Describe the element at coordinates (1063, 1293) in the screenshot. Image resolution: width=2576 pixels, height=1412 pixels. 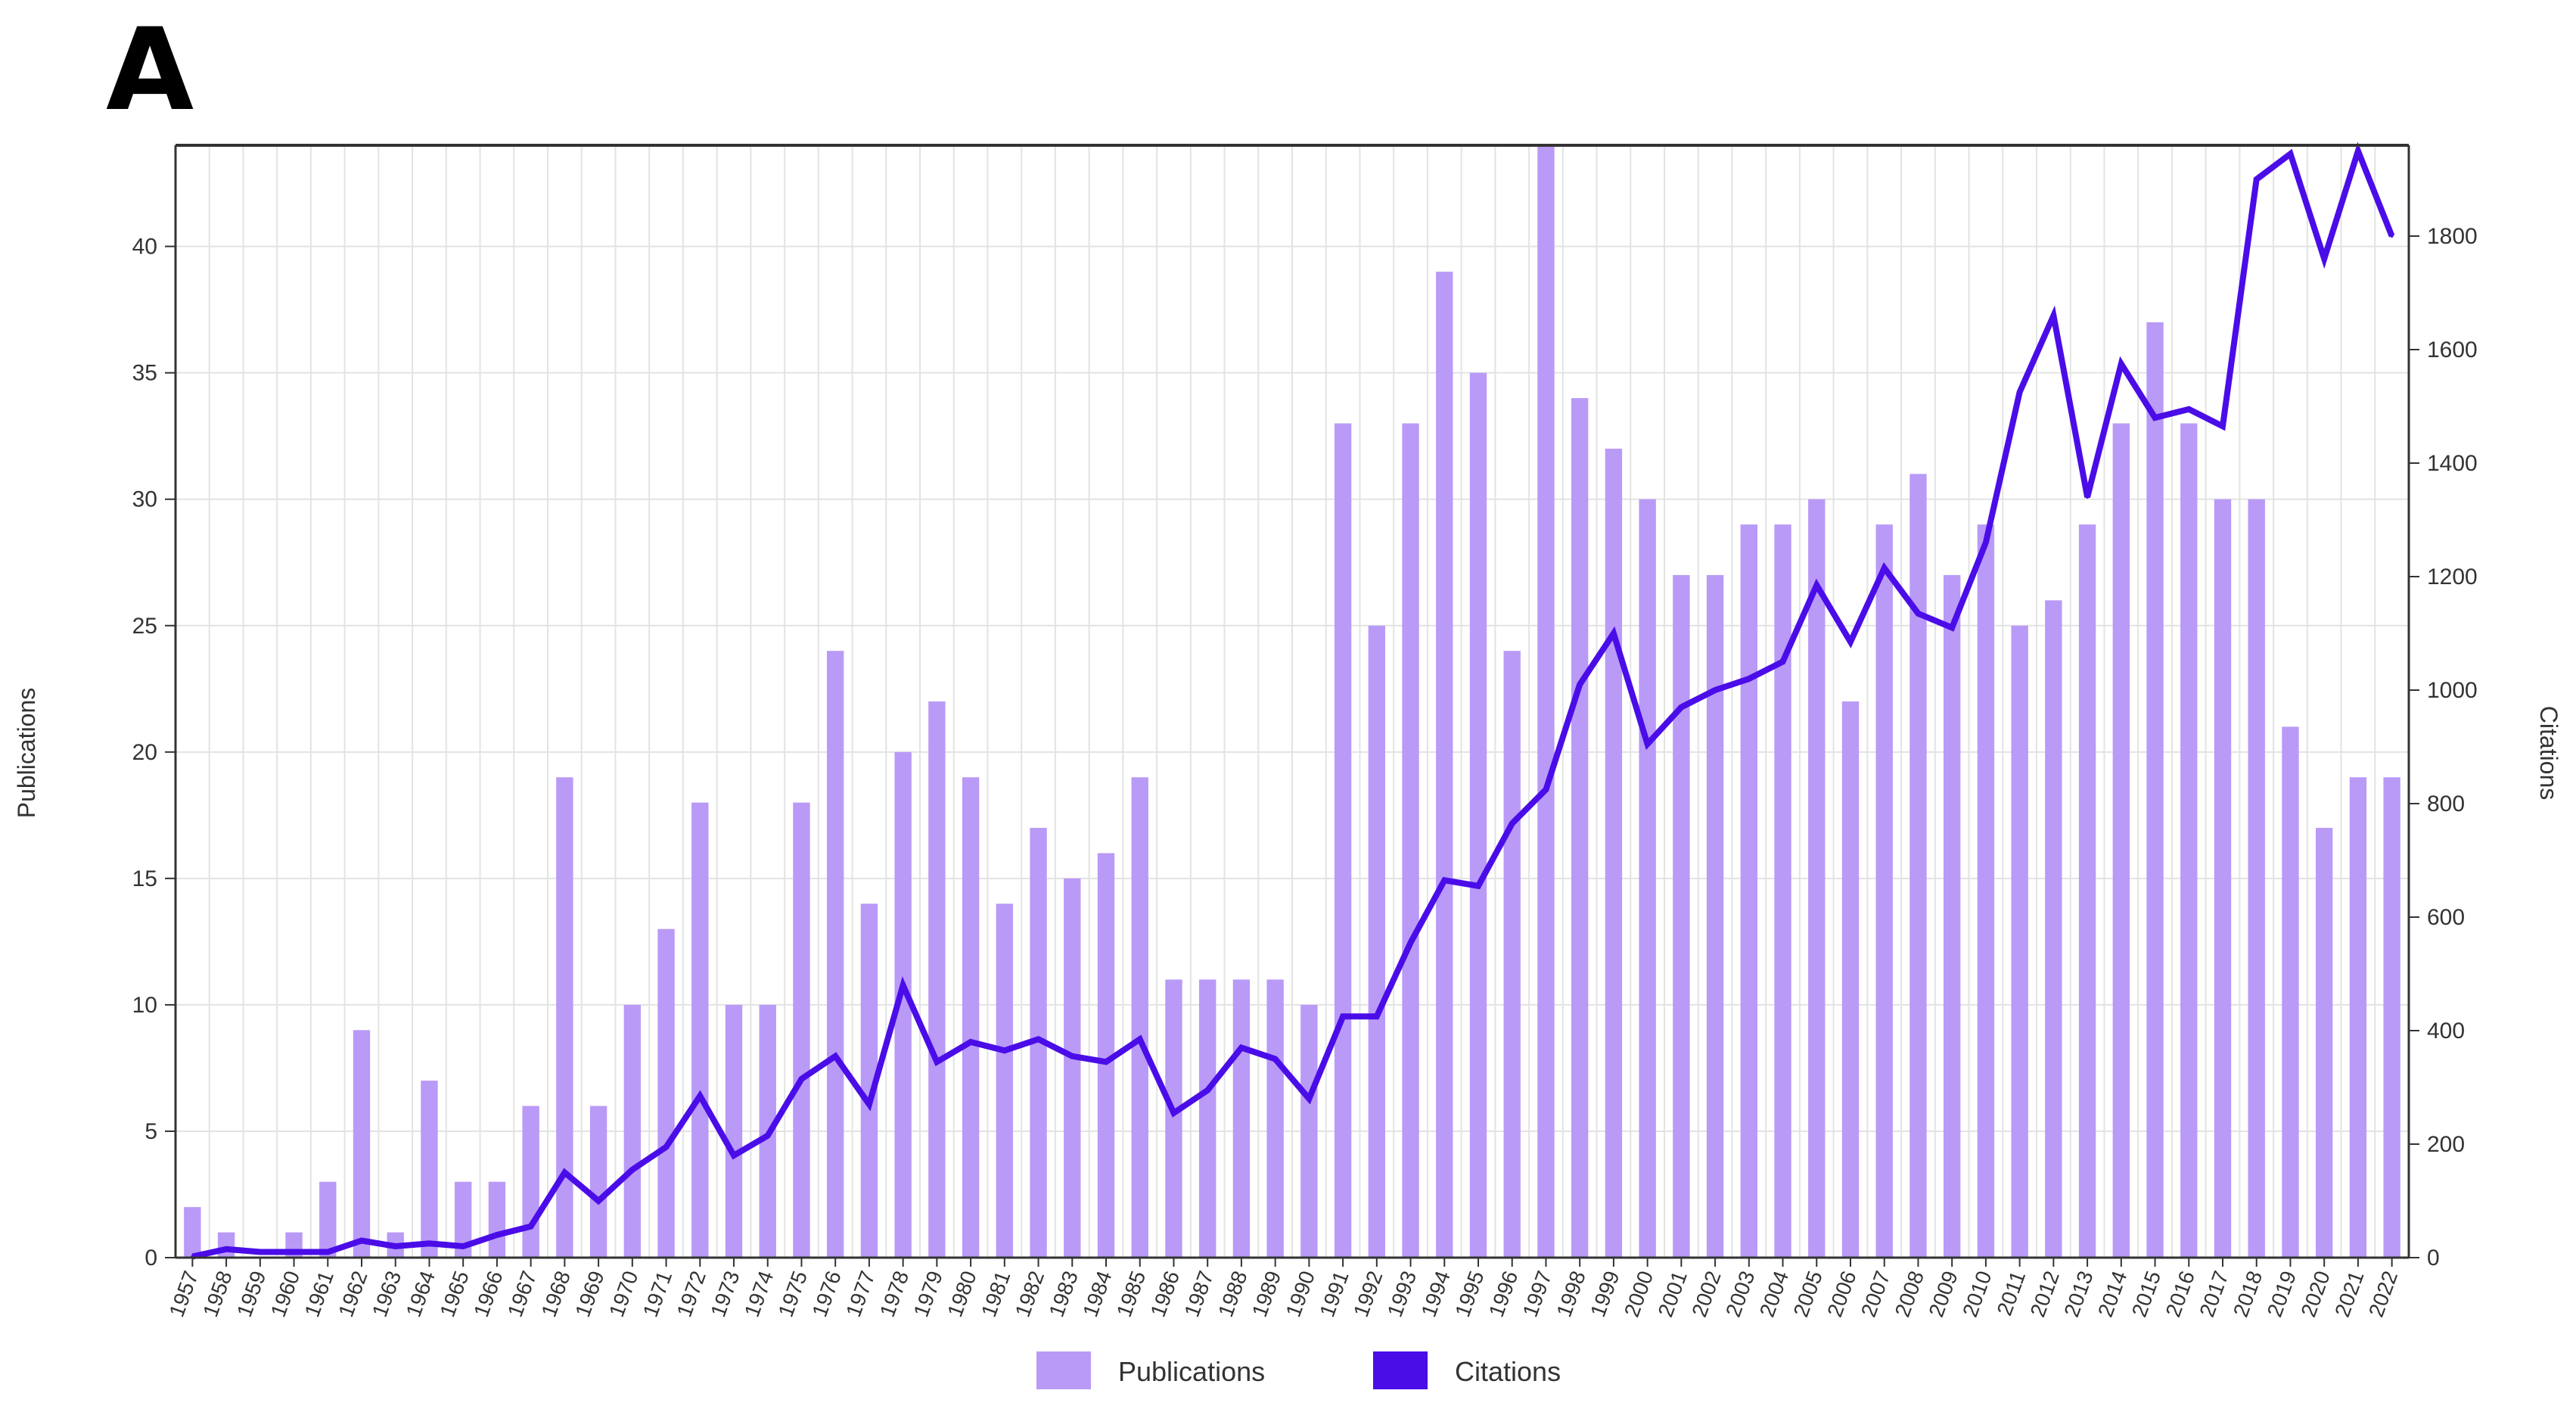
I see `x-tick-label: 1983` at that location.